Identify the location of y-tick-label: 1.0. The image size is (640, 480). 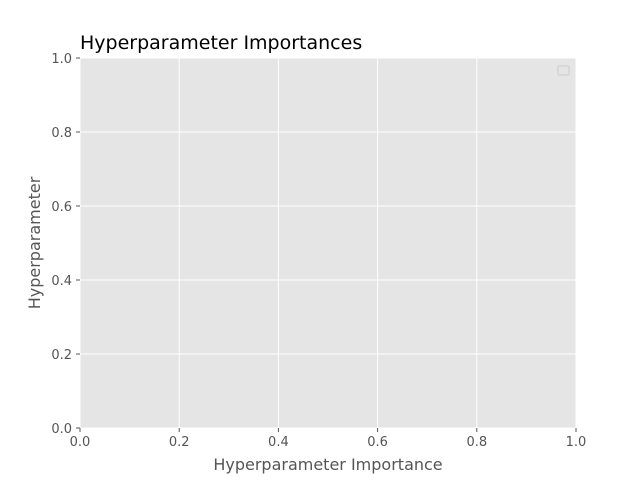
(61, 59).